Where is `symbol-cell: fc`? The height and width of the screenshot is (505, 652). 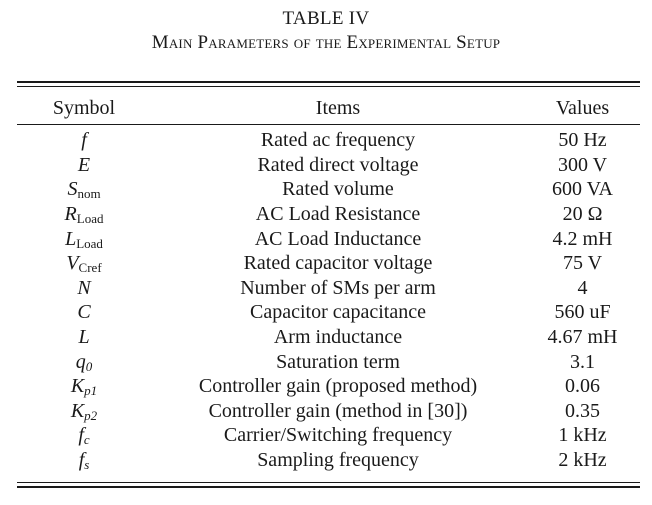
symbol-cell: fc is located at coordinates (84, 435).